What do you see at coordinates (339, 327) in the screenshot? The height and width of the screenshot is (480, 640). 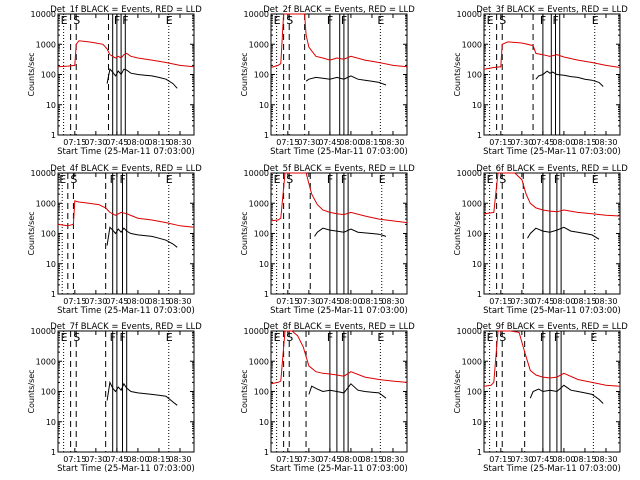 I see `panel-title: Det_8f BLACK = Events, RED = LLD` at bounding box center [339, 327].